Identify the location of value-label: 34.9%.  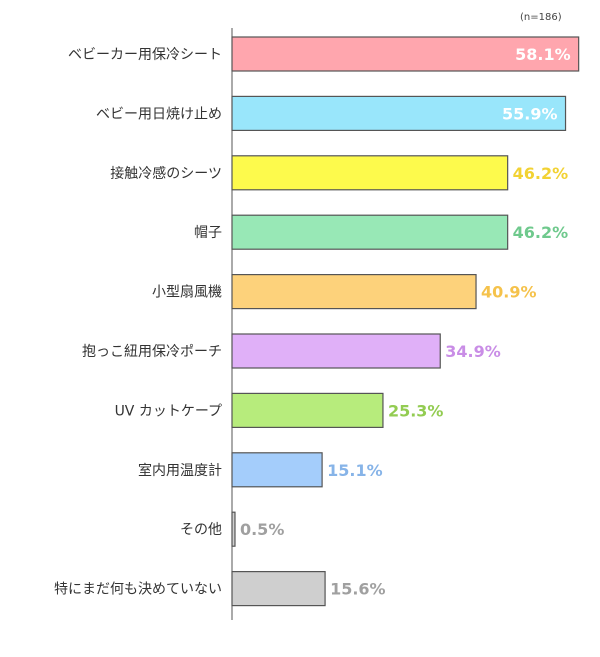
(473, 351).